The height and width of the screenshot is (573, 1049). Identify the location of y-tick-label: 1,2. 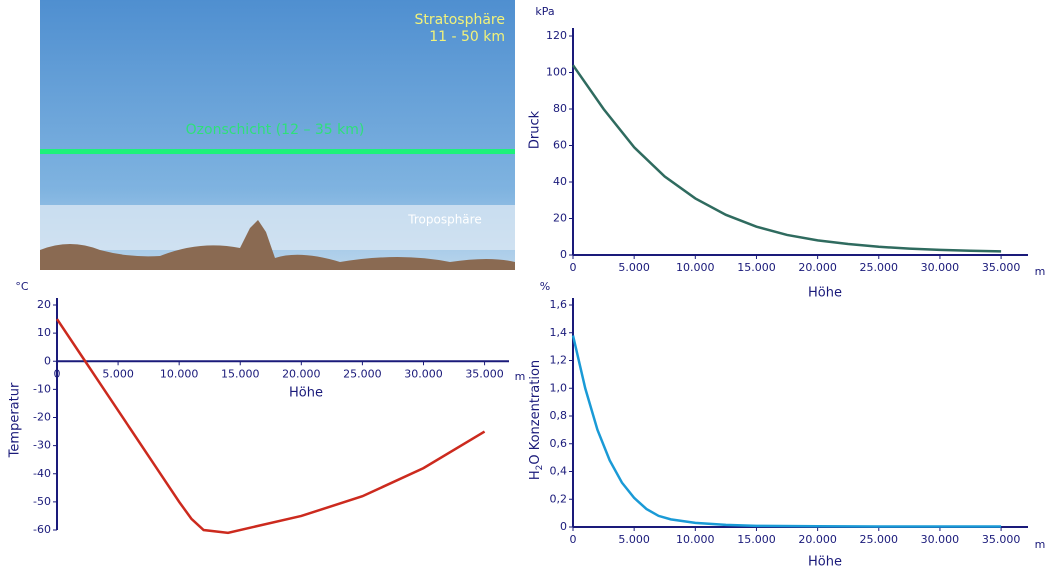
(559, 360).